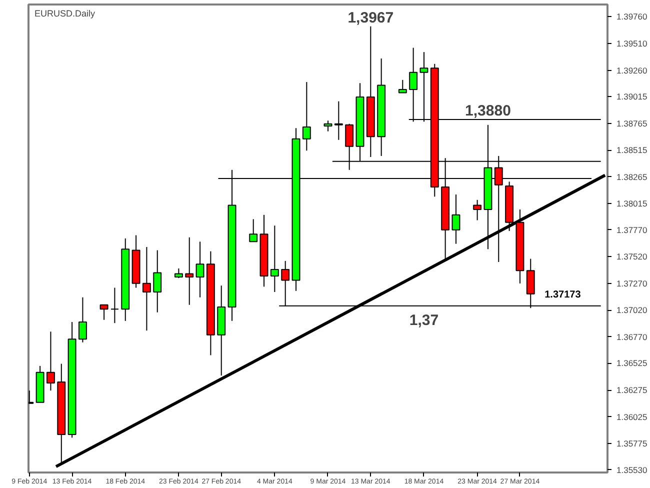  I want to click on y-tick-label: 1.37520, so click(632, 257).